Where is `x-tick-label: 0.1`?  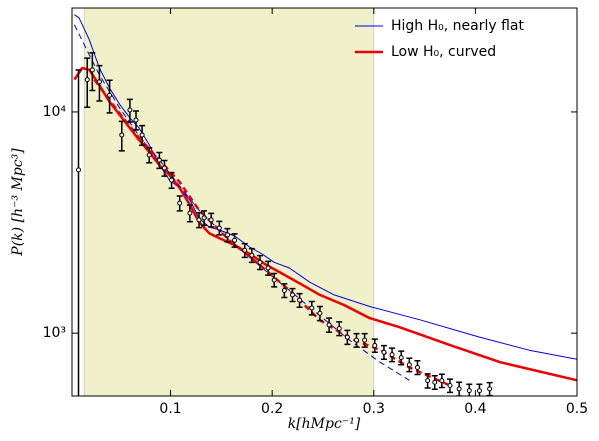
x-tick-label: 0.1 is located at coordinates (170, 409).